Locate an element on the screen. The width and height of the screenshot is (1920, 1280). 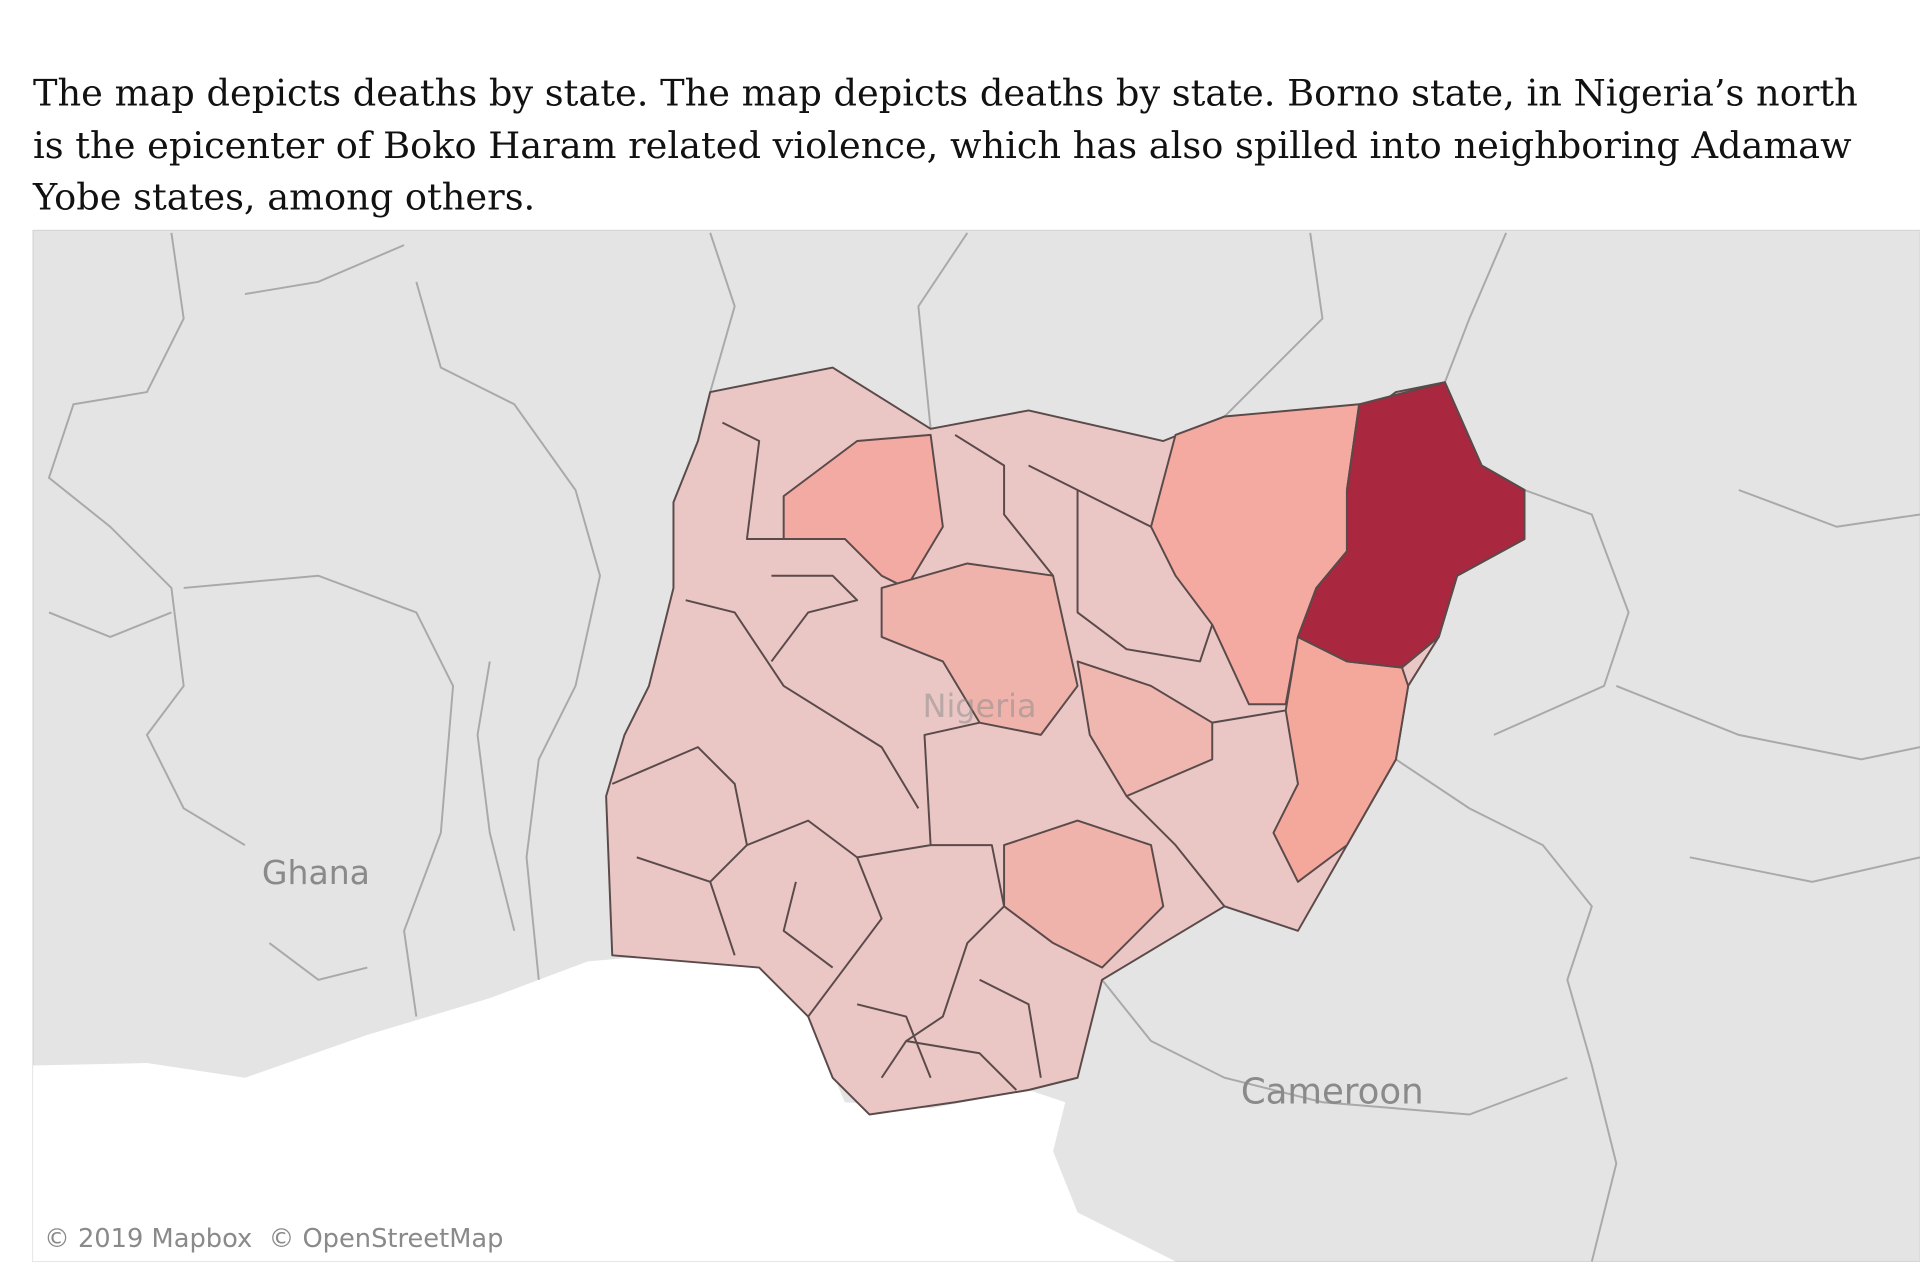
ocean is located at coordinates (604, 1107).